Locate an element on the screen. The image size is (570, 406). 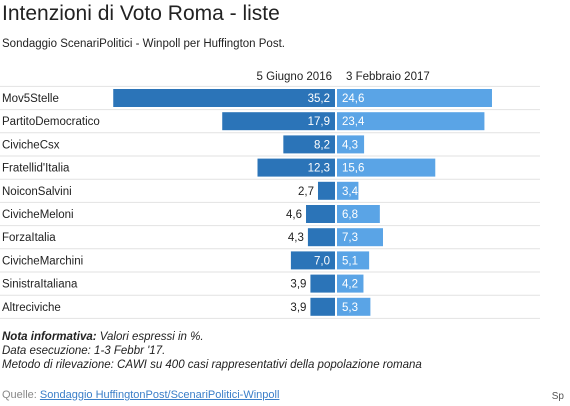
corner-text: Sp is located at coordinates (557, 396).